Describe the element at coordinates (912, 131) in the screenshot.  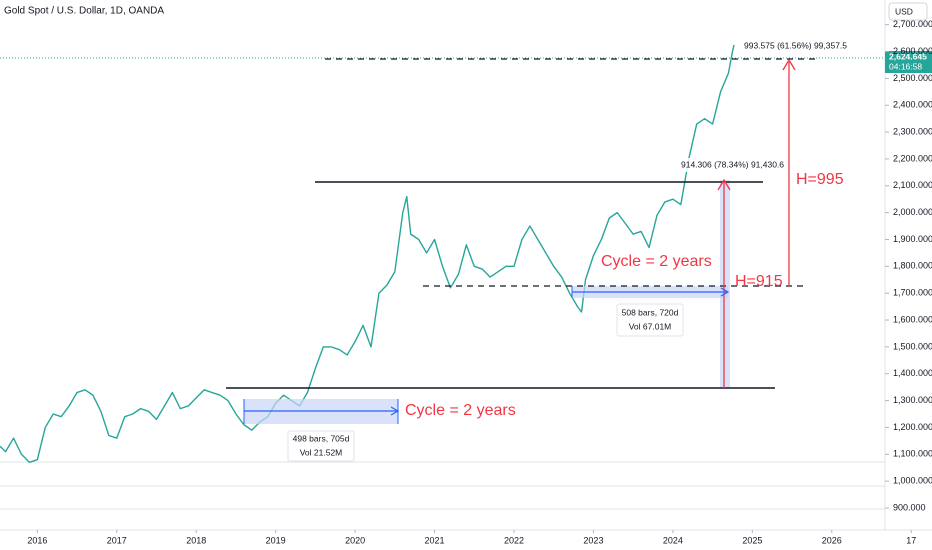
I see `y-tick-label: 2,300.000` at that location.